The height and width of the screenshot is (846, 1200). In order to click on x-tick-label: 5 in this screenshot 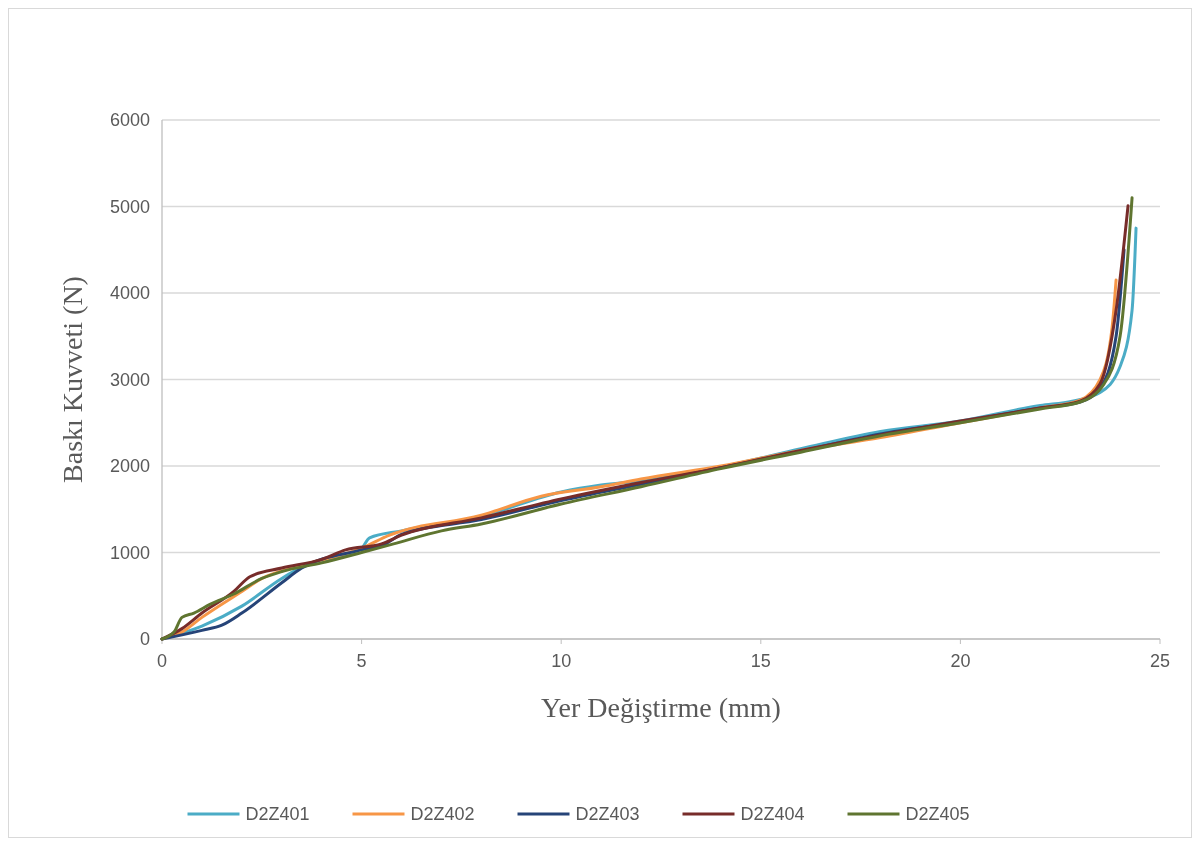, I will do `click(361, 661)`.